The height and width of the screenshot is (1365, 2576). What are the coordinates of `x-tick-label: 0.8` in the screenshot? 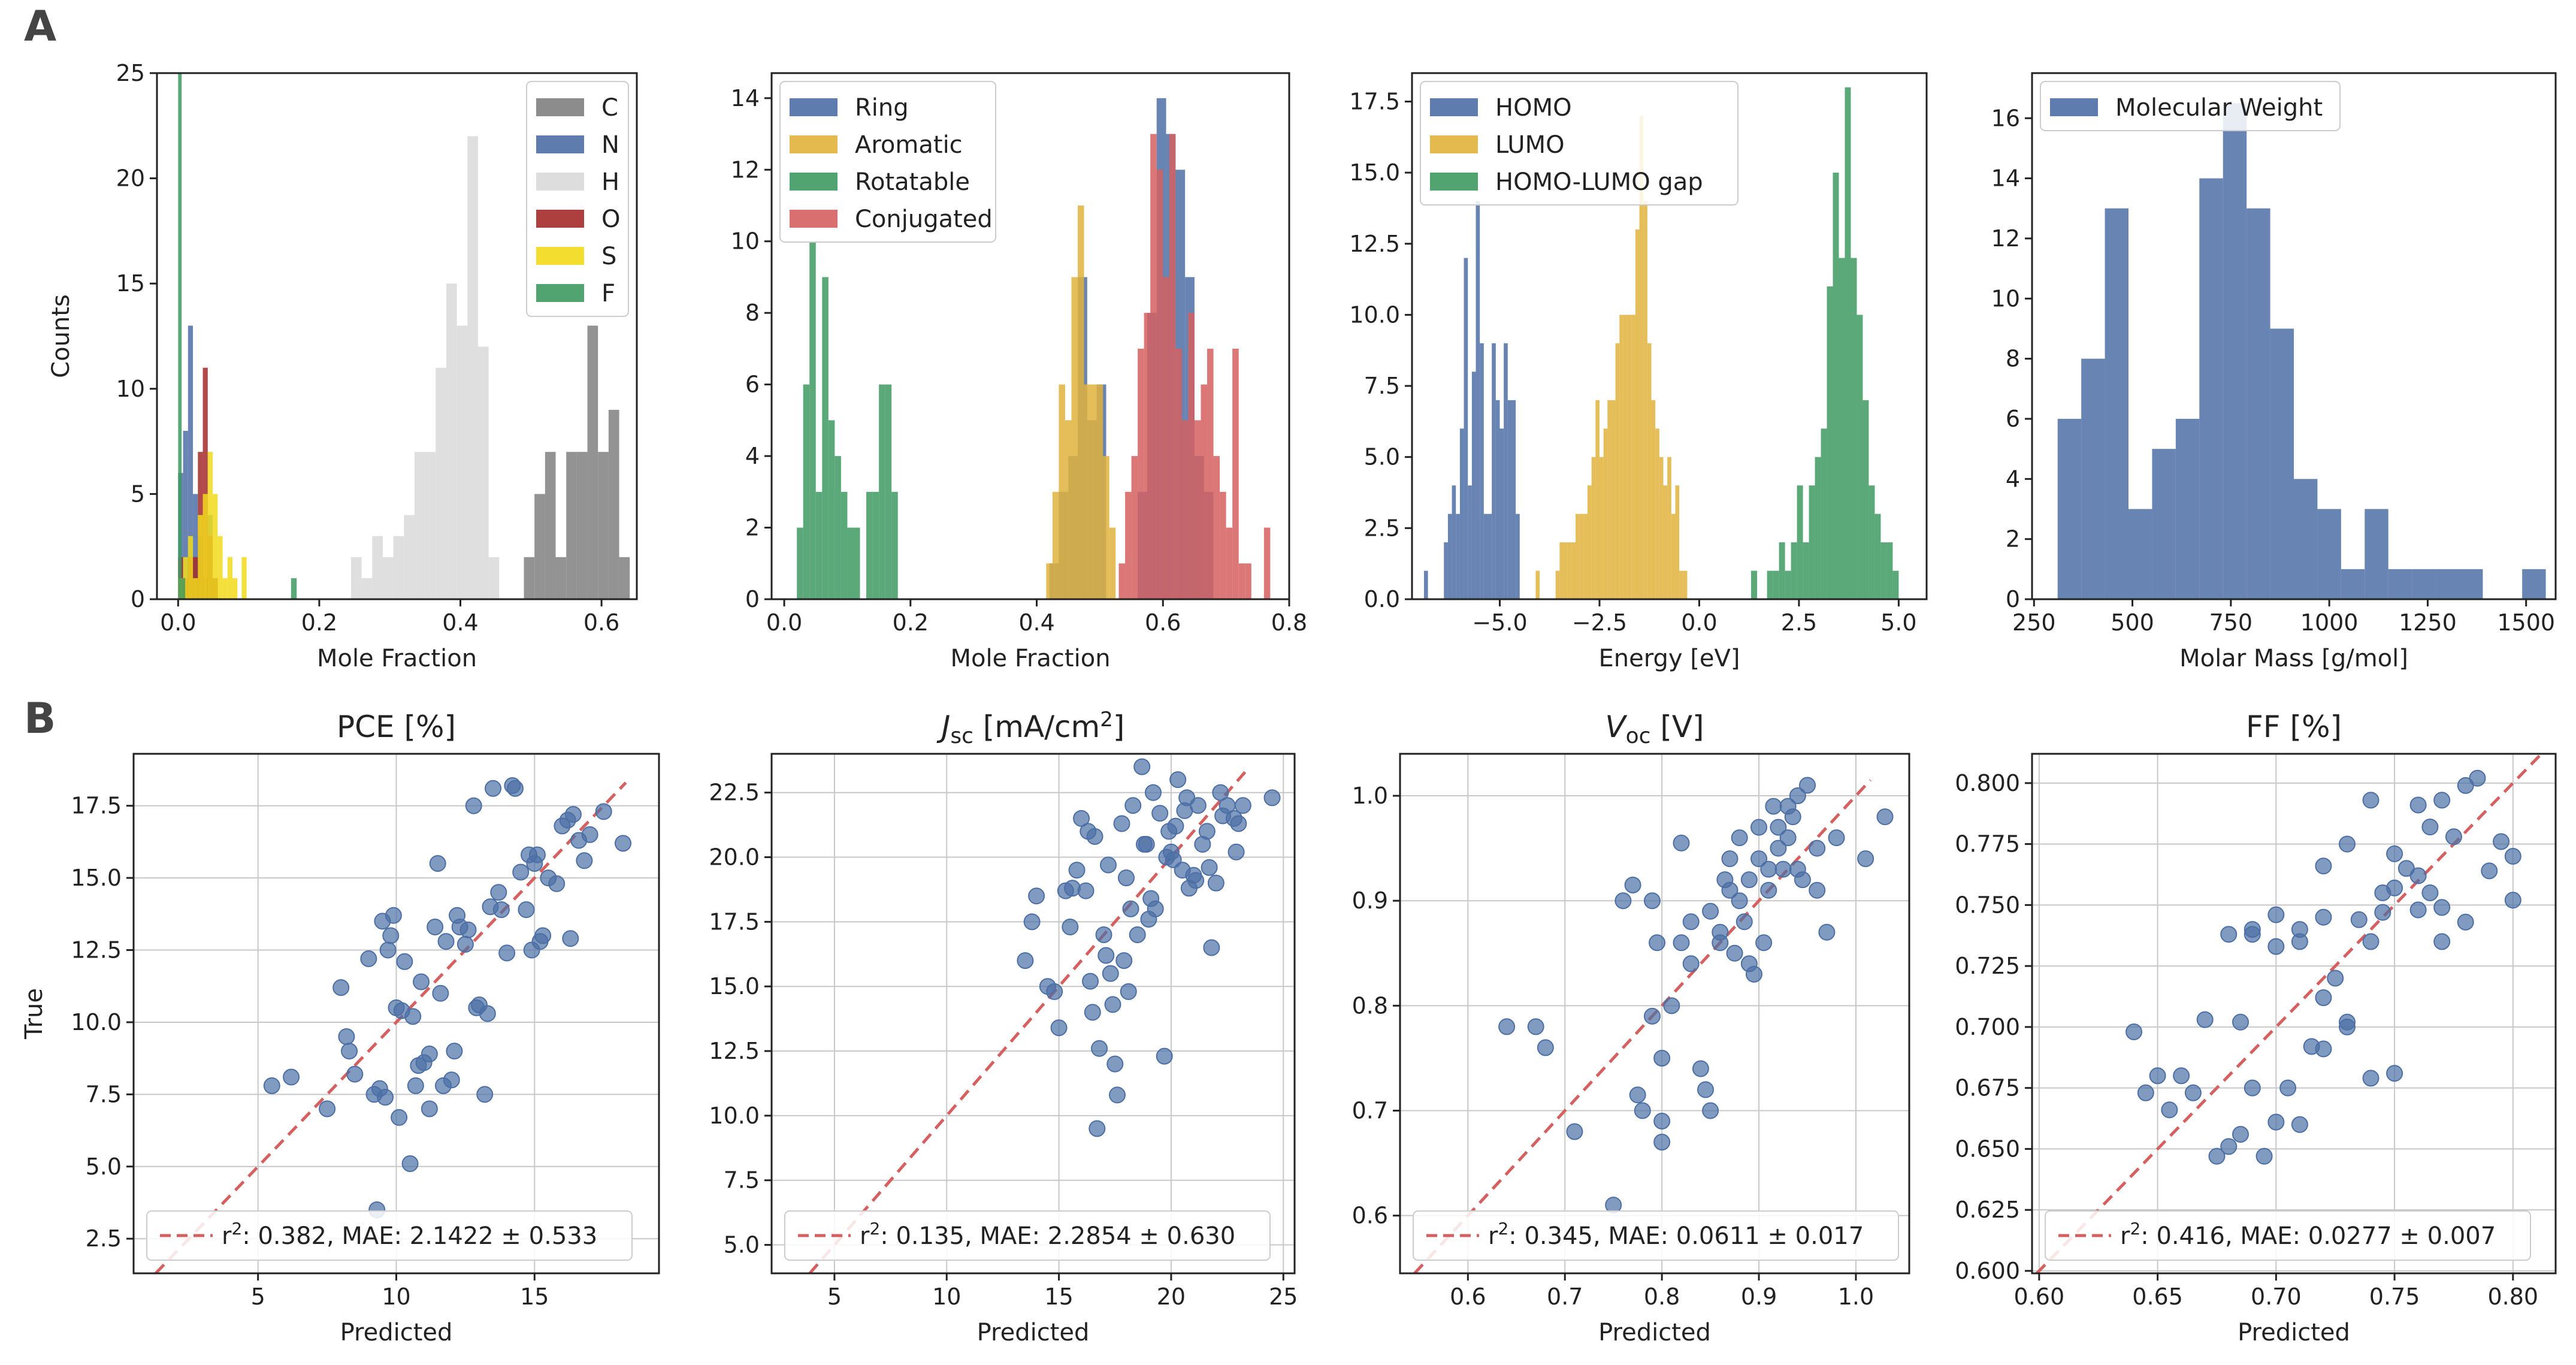 It's located at (1289, 623).